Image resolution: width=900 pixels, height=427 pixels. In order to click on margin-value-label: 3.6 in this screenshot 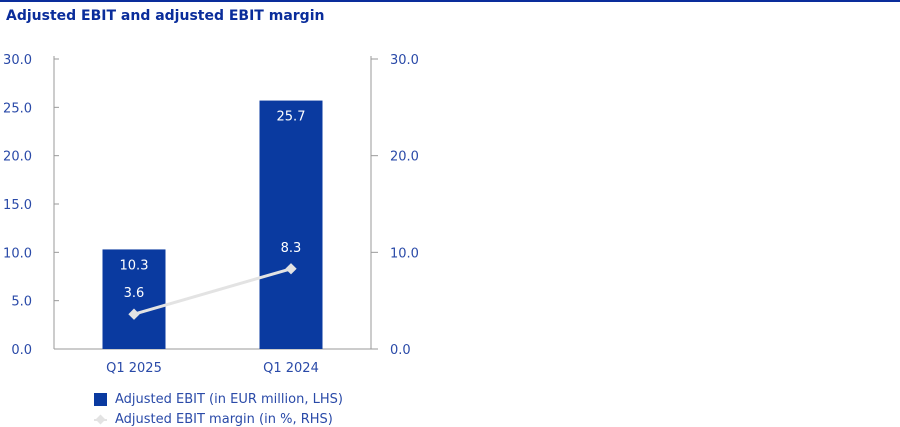, I will do `click(134, 293)`.